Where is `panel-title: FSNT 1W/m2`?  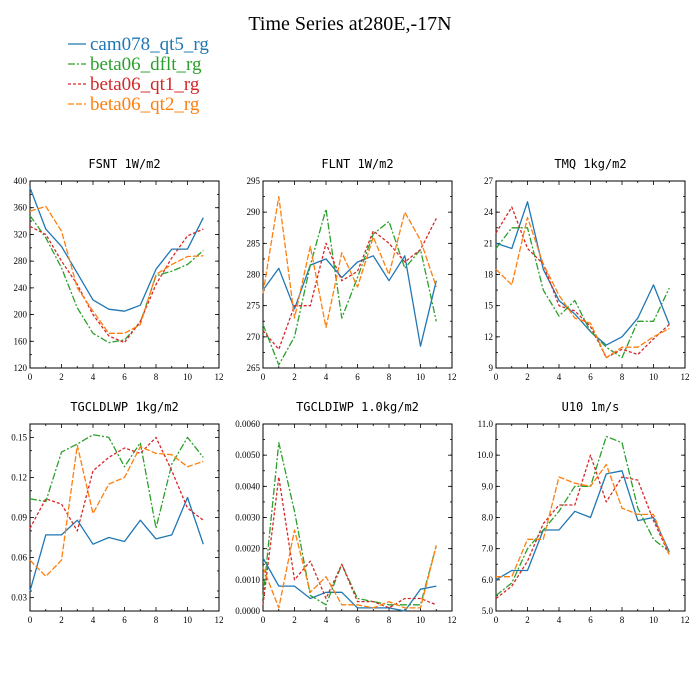
panel-title: FSNT 1W/m2 is located at coordinates (124, 164).